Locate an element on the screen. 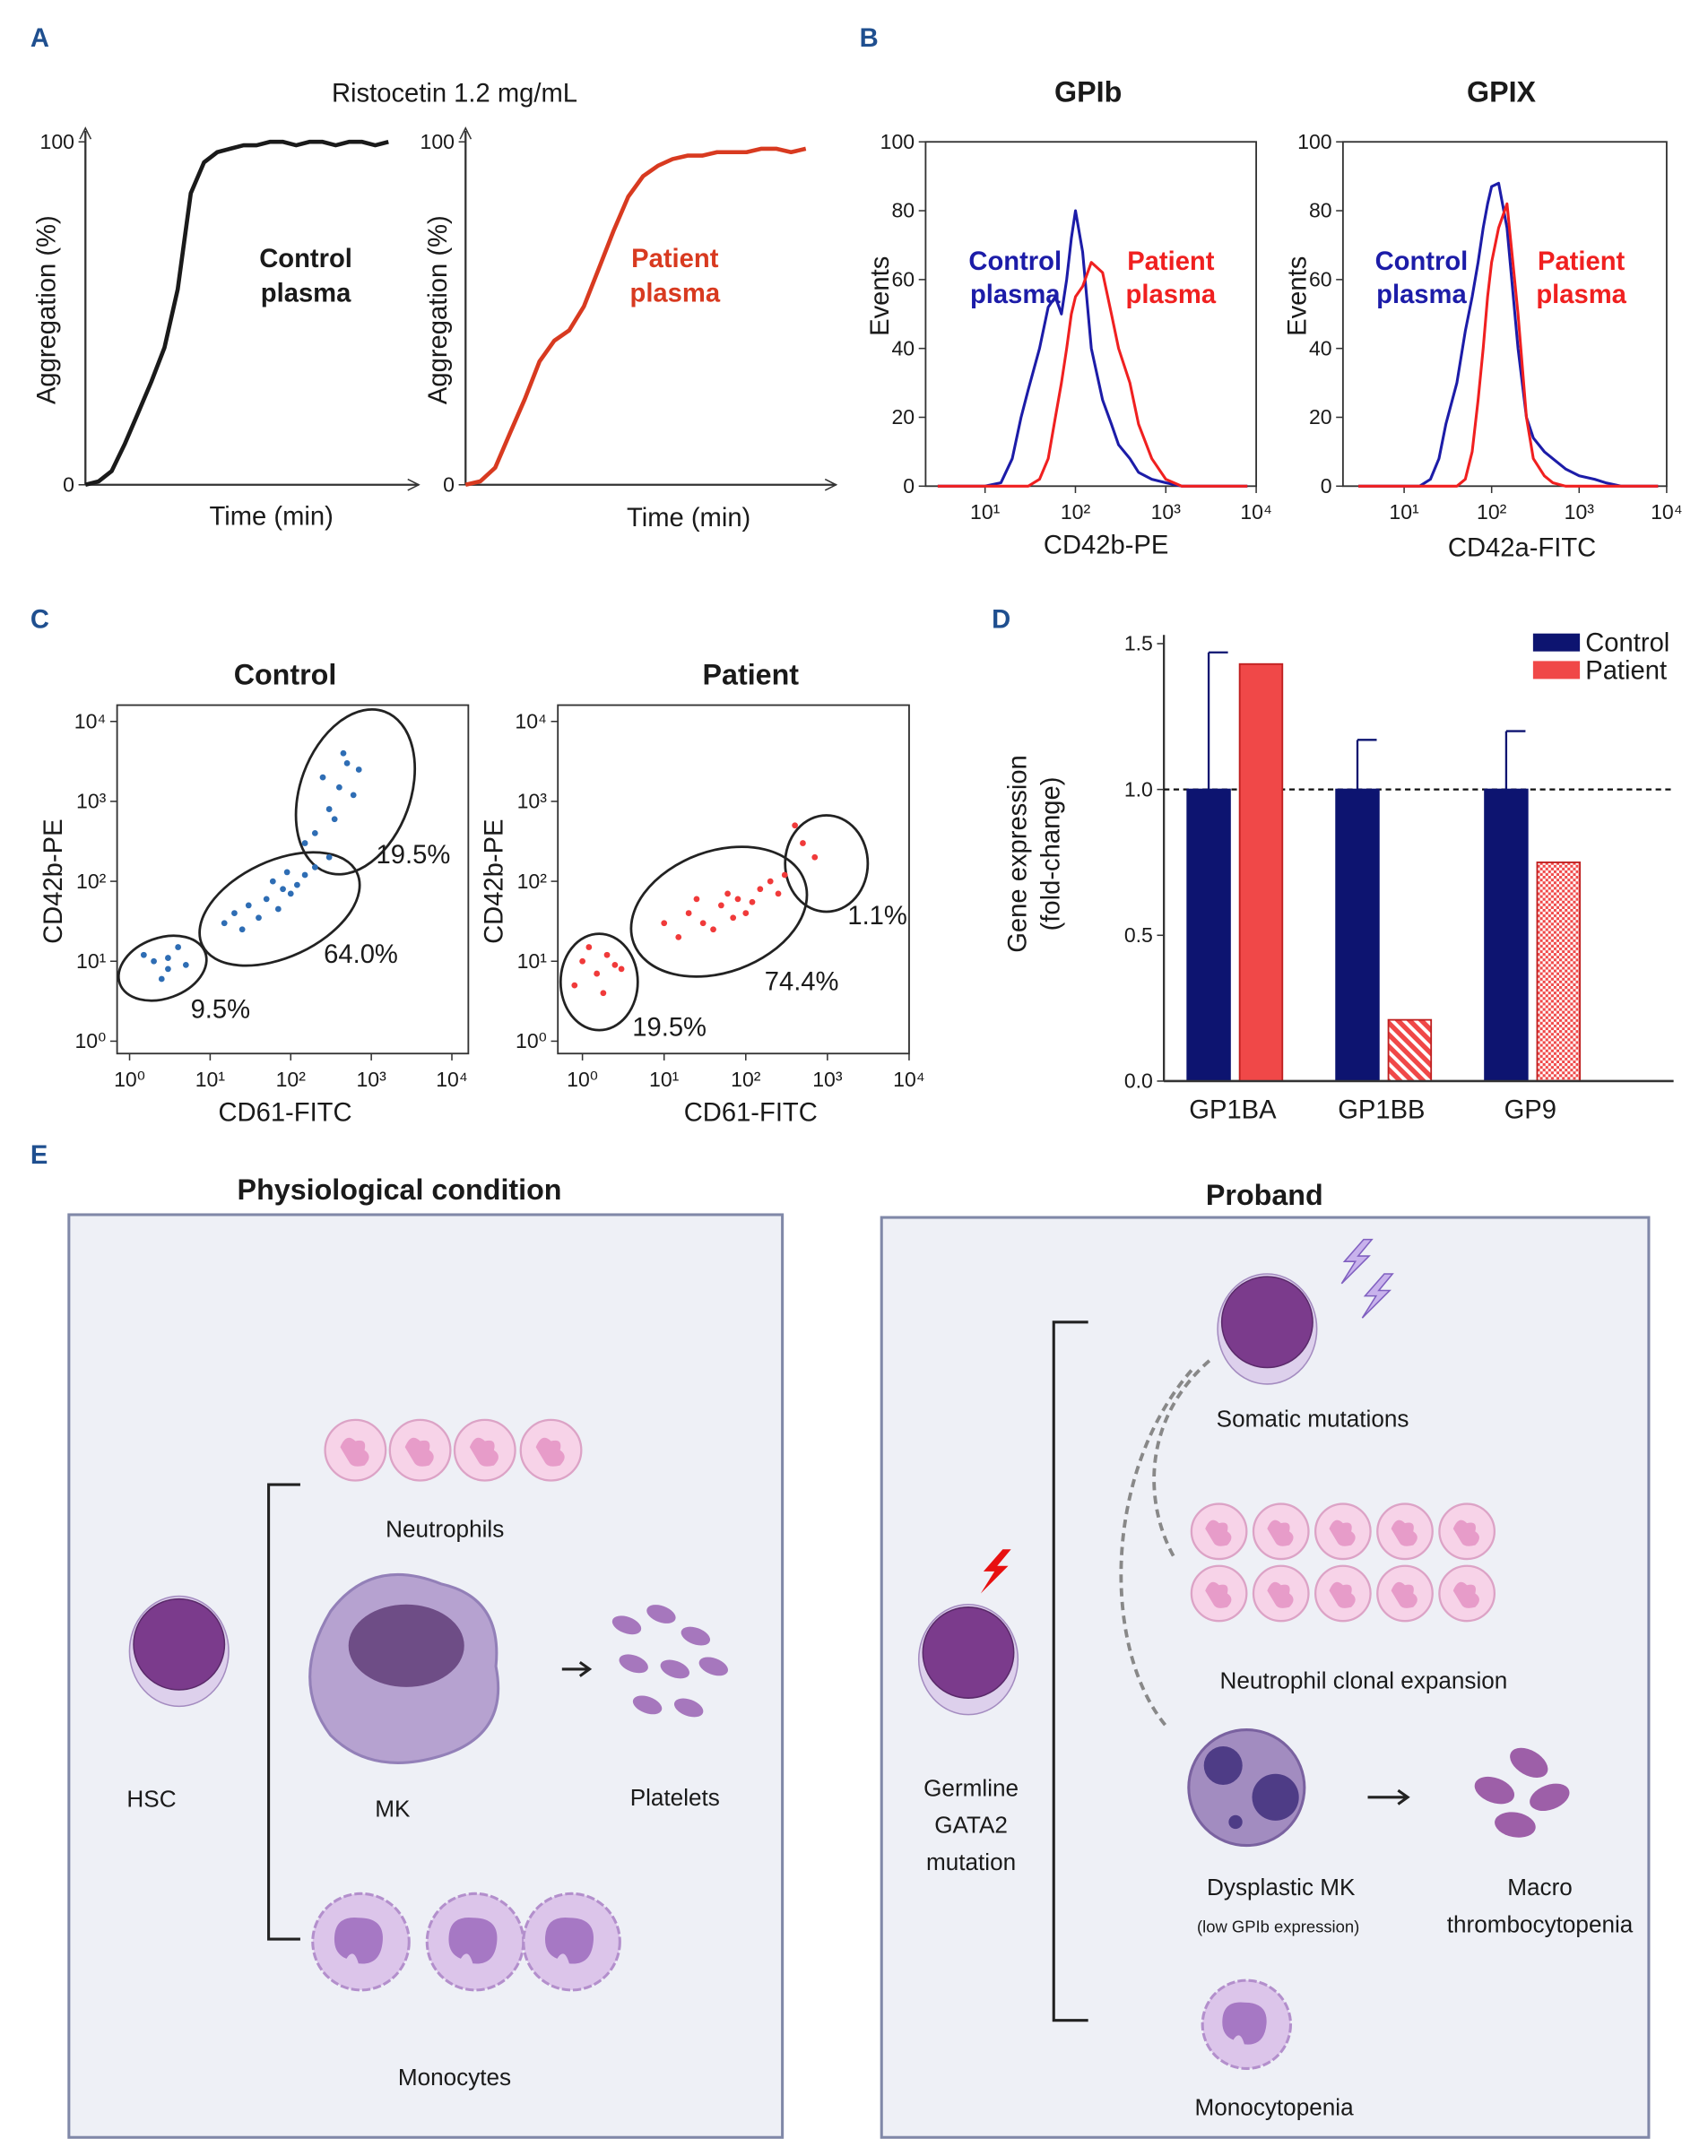 The image size is (1708, 2156). y-axis-label: Gene expression is located at coordinates (1018, 854).